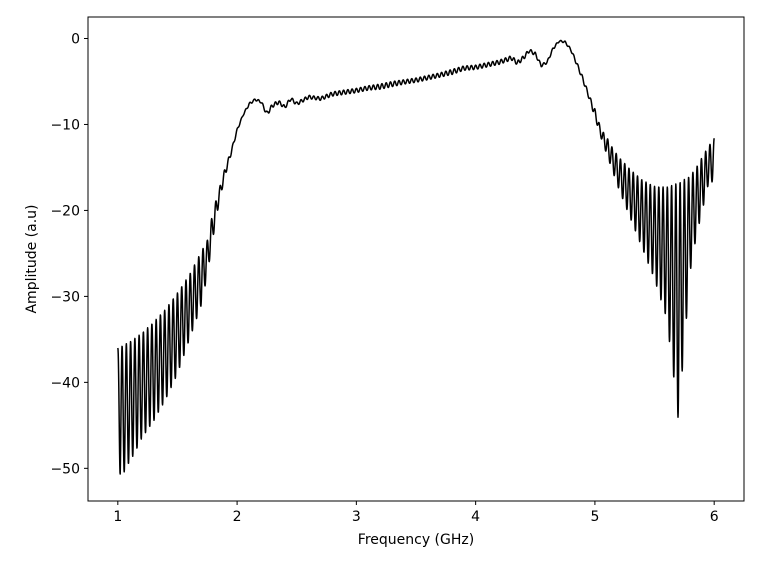  Describe the element at coordinates (117, 517) in the screenshot. I see `x-tick-label: 1` at that location.